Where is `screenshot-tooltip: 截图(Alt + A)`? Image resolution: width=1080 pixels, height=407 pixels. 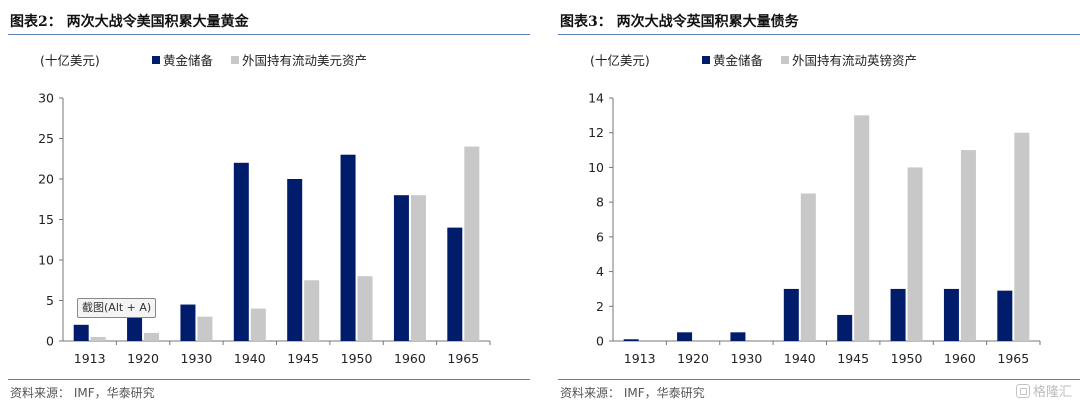
screenshot-tooltip: 截图(Alt + A) is located at coordinates (117, 308).